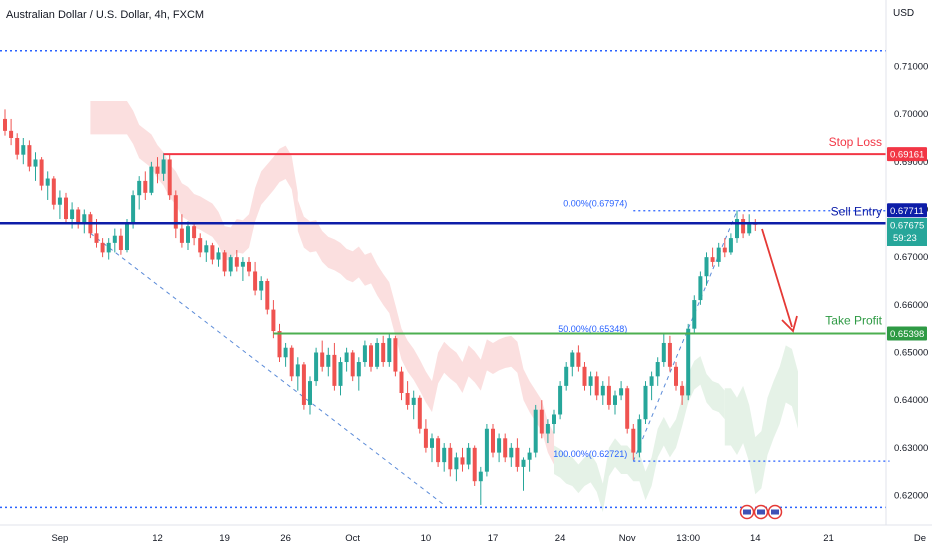 The image size is (932, 550). Describe the element at coordinates (493, 538) in the screenshot. I see `x-tick-label: 17` at that location.